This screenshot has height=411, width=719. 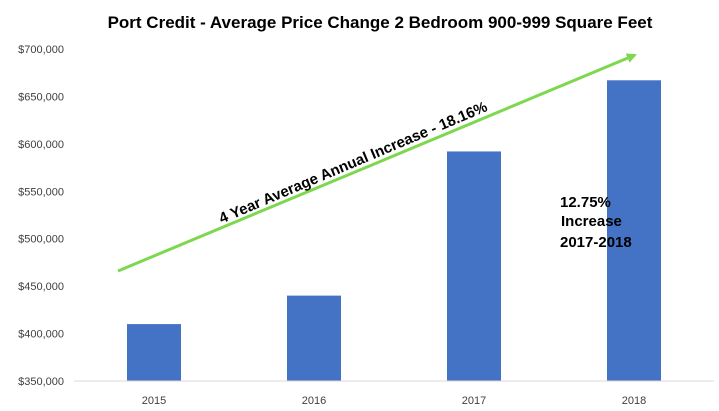 What do you see at coordinates (154, 352) in the screenshot?
I see `bar-2015` at bounding box center [154, 352].